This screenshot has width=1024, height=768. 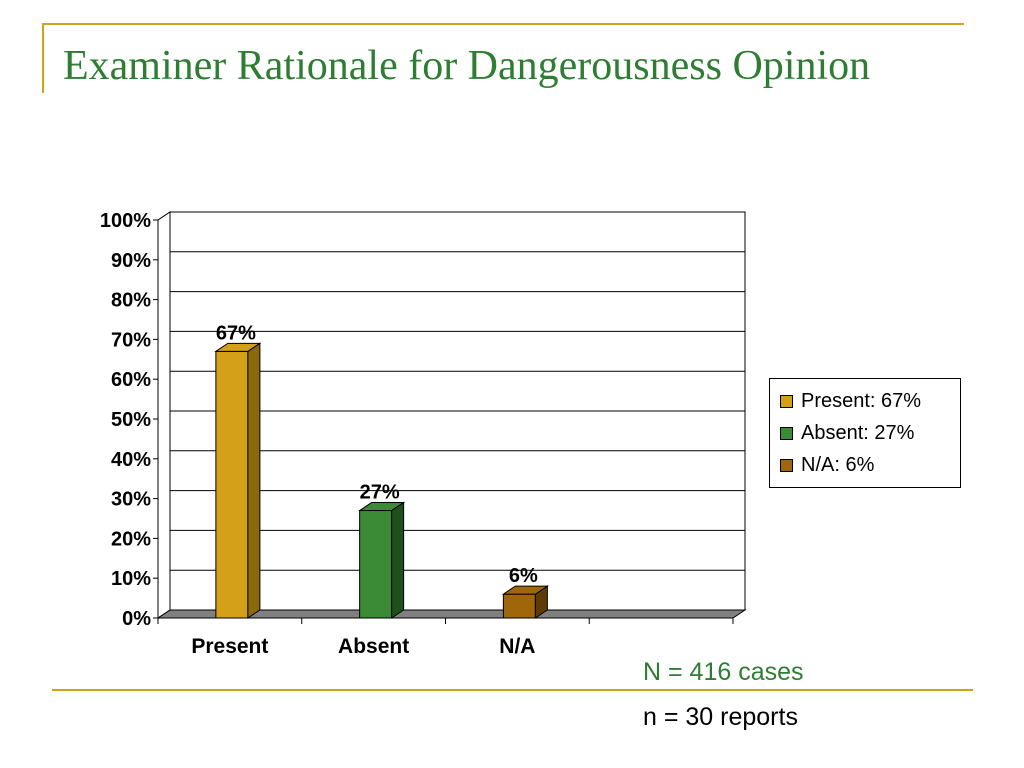 What do you see at coordinates (786, 465) in the screenshot?
I see `legend-swatch-na` at bounding box center [786, 465].